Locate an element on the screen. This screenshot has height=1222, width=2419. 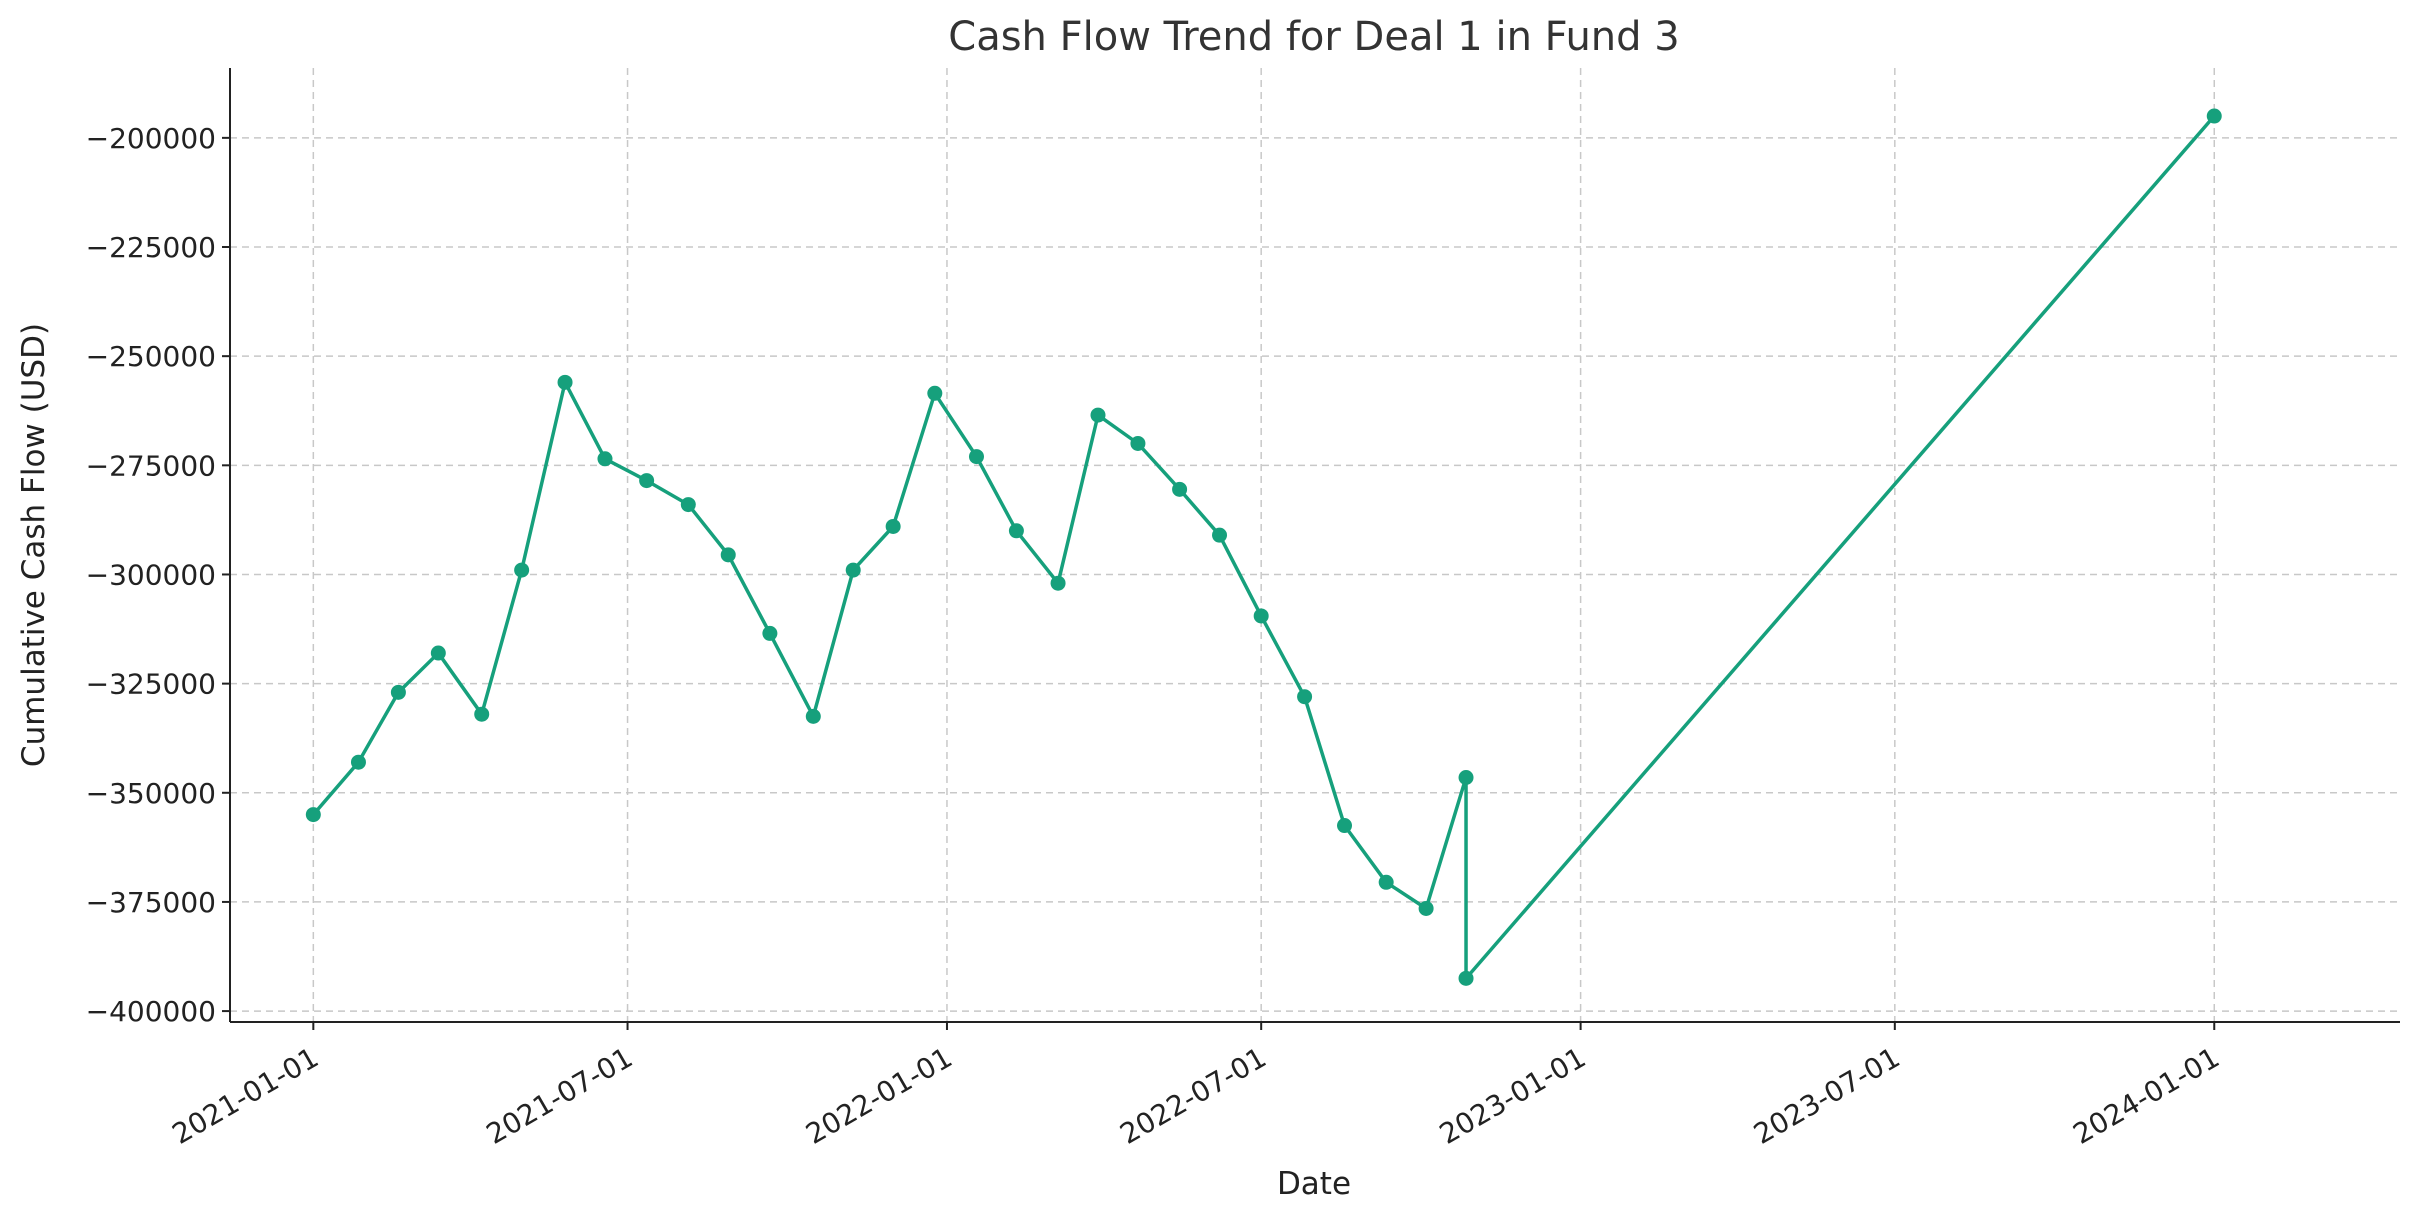
x-tick-label: 2023-01-01 is located at coordinates (1512, 1096).